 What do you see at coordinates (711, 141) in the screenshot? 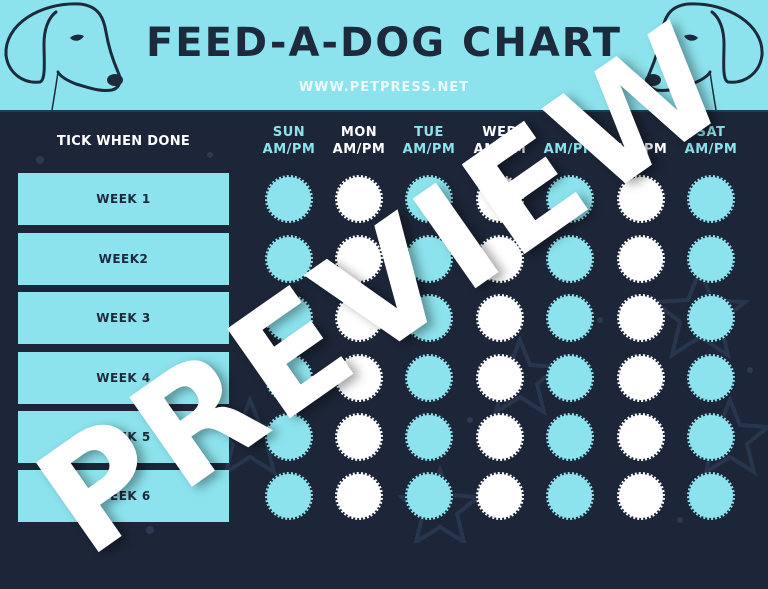
I see `day-header: SAT AM/PM` at bounding box center [711, 141].